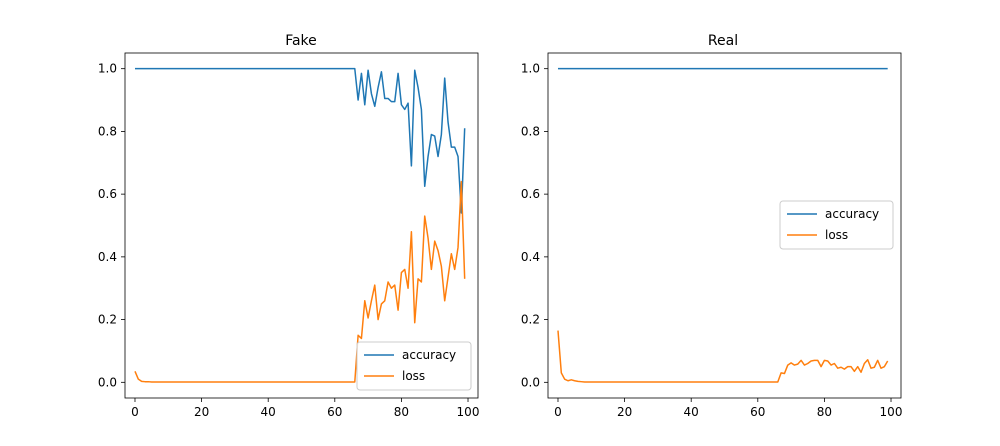 The height and width of the screenshot is (446, 1000). I want to click on chart-title-fake: Fake, so click(301, 41).